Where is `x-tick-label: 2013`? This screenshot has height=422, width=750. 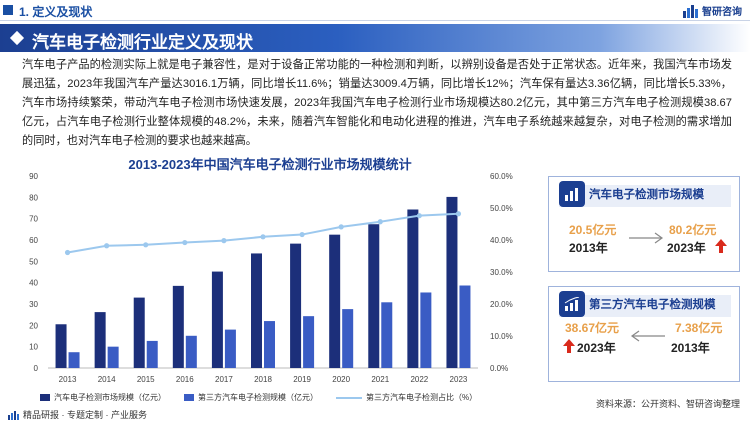 x-tick-label: 2013 is located at coordinates (68, 379).